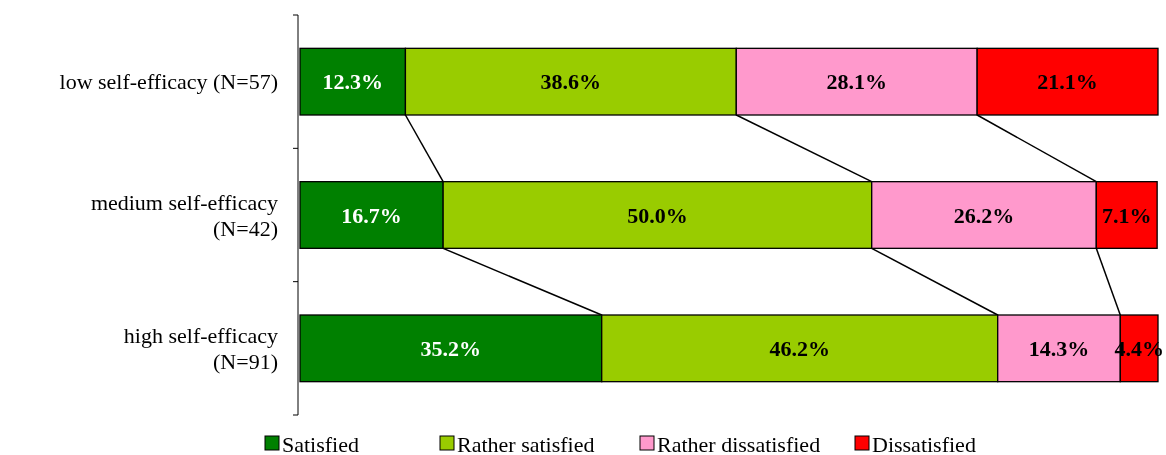 The height and width of the screenshot is (455, 1166). I want to click on data-label: 26.2%, so click(984, 215).